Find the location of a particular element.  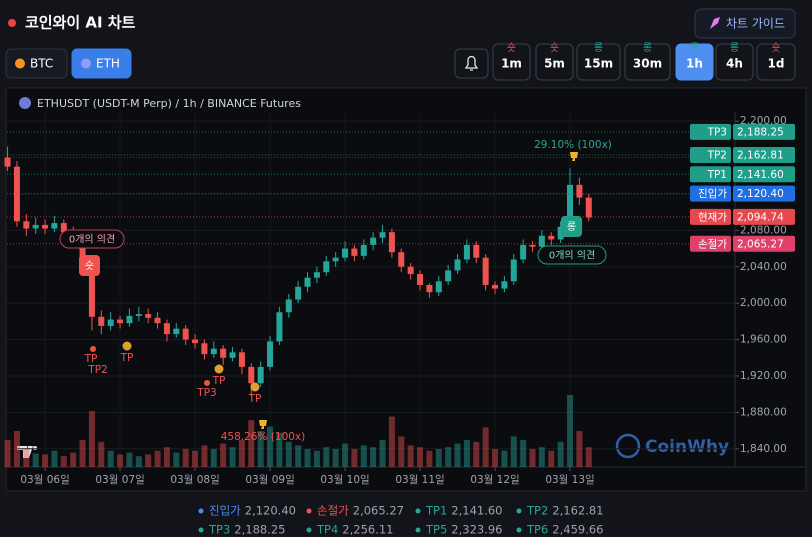

y-tick-label: 2,000.00 is located at coordinates (763, 303).